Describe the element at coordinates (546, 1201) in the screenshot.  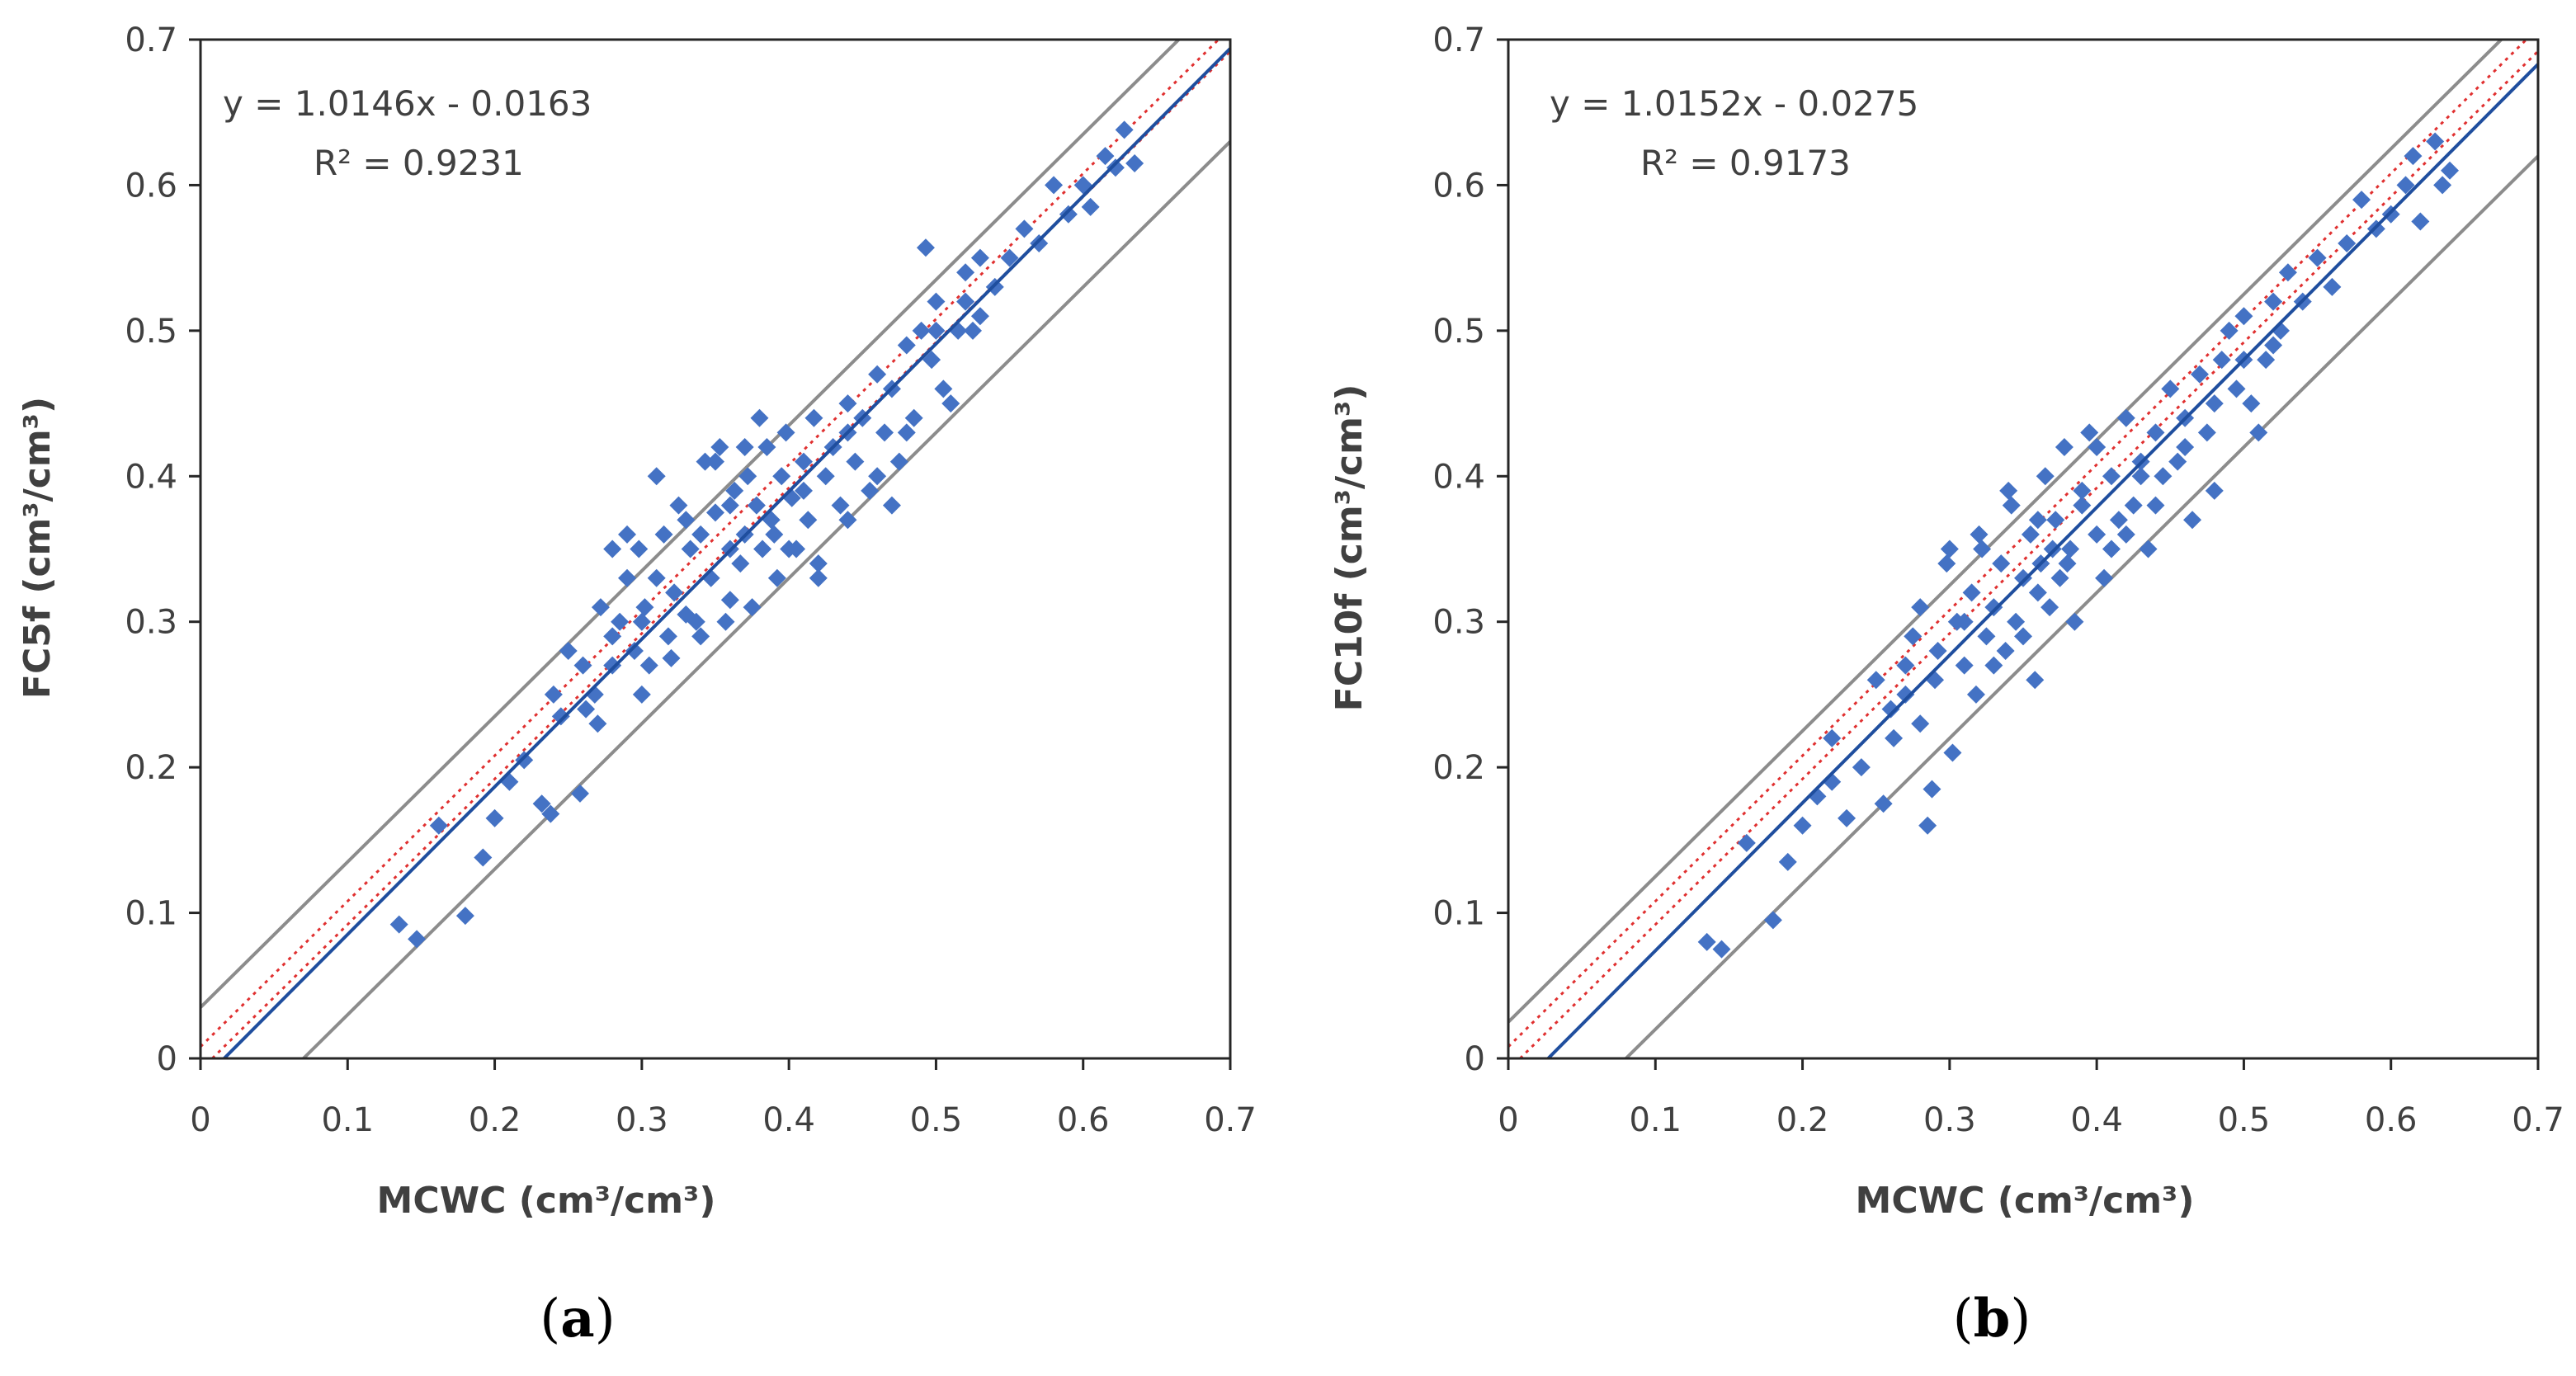
I see `panel-a-xlabel: MCWC (cm³/cm³)` at that location.